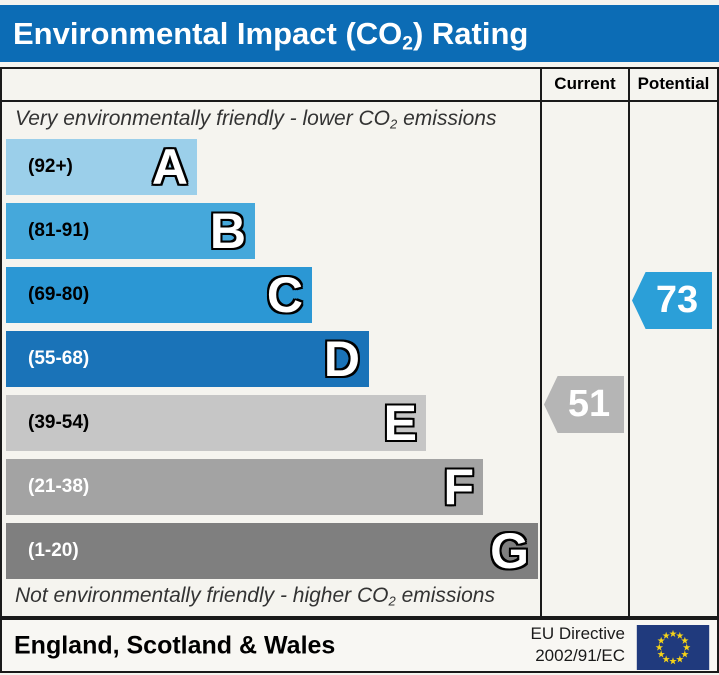 The height and width of the screenshot is (675, 719). I want to click on band-a-letter: A, so click(169, 167).